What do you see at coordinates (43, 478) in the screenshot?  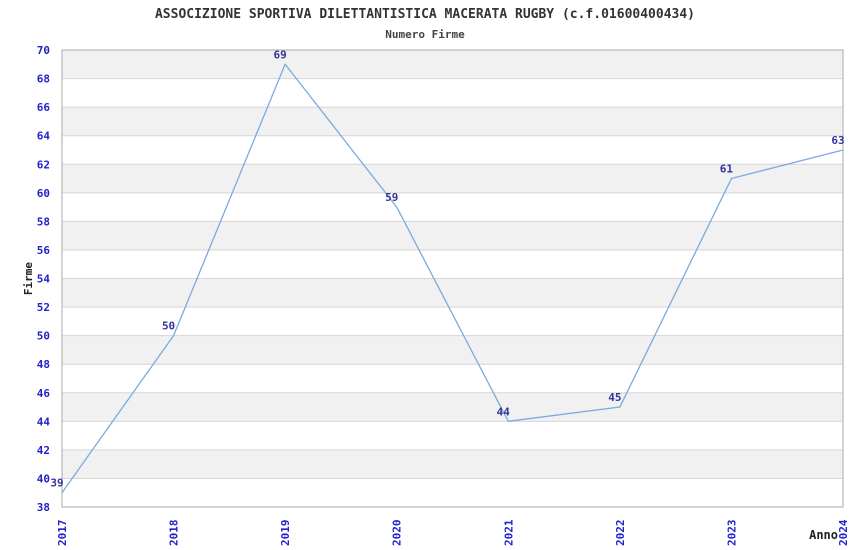 I see `y-tick-label: 40` at bounding box center [43, 478].